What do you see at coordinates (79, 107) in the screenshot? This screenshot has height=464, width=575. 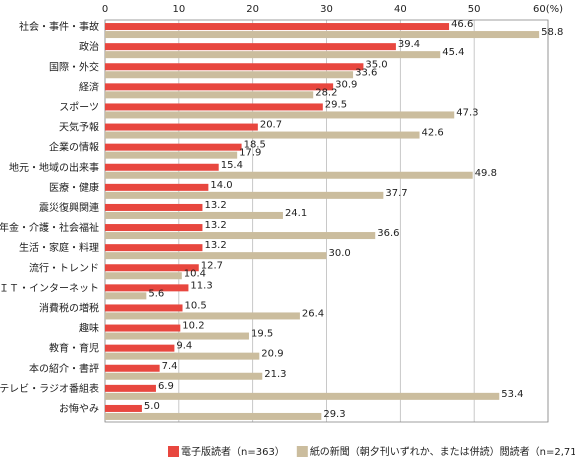 I see `y-tick-label: スポーツ` at bounding box center [79, 107].